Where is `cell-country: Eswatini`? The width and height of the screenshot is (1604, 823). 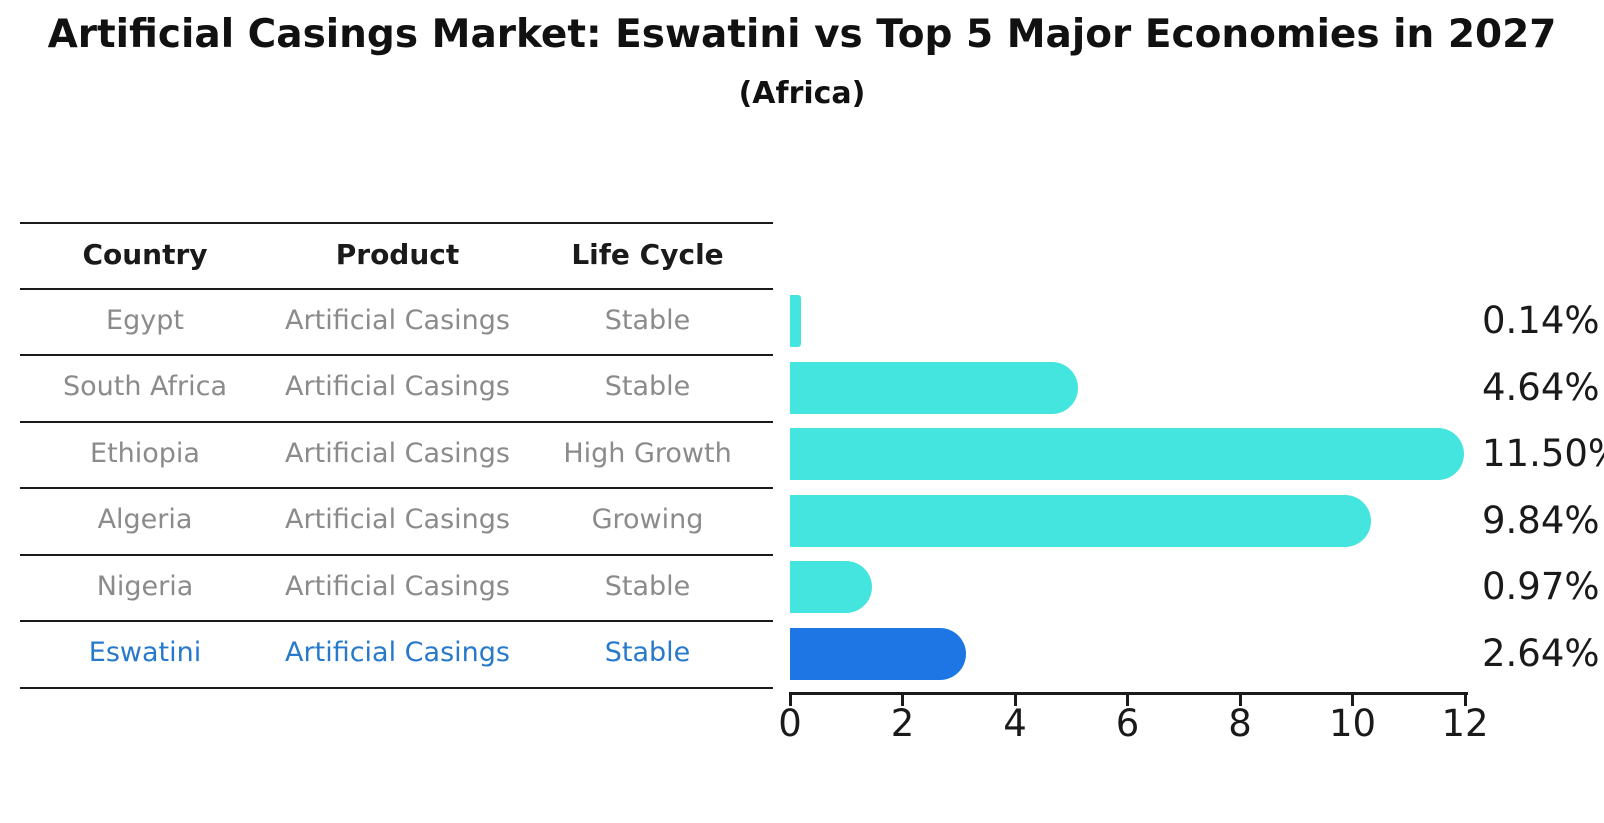 cell-country: Eswatini is located at coordinates (145, 652).